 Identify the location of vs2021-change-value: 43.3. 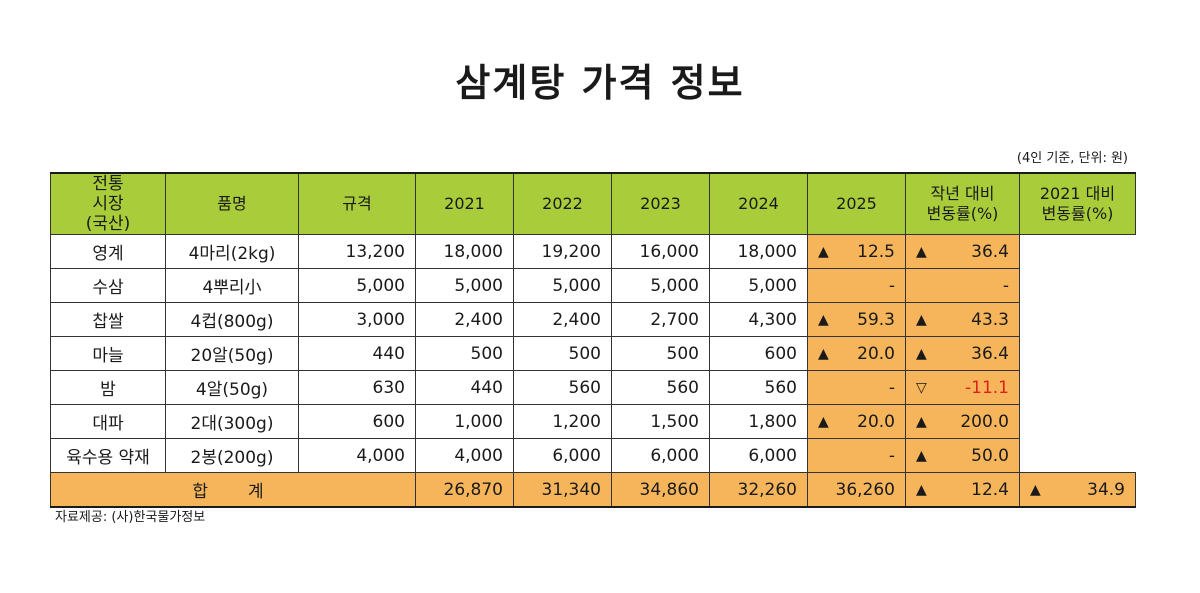
(990, 319).